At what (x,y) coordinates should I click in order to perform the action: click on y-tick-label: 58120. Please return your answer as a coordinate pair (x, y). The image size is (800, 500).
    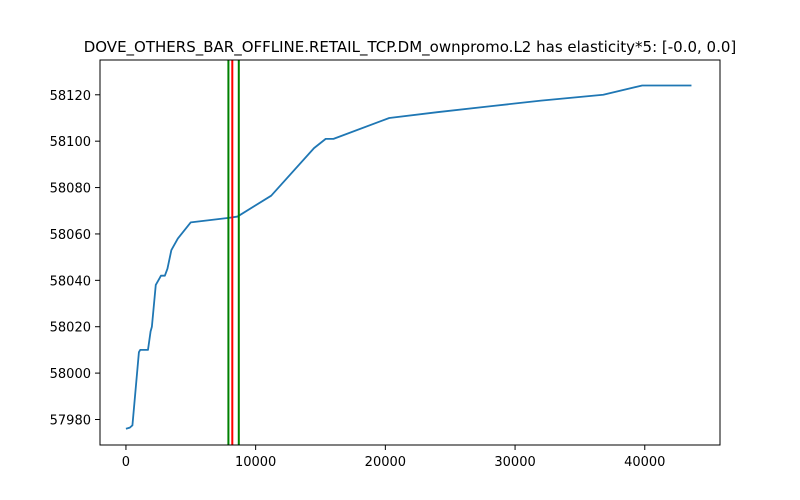
    Looking at the image, I should click on (70, 96).